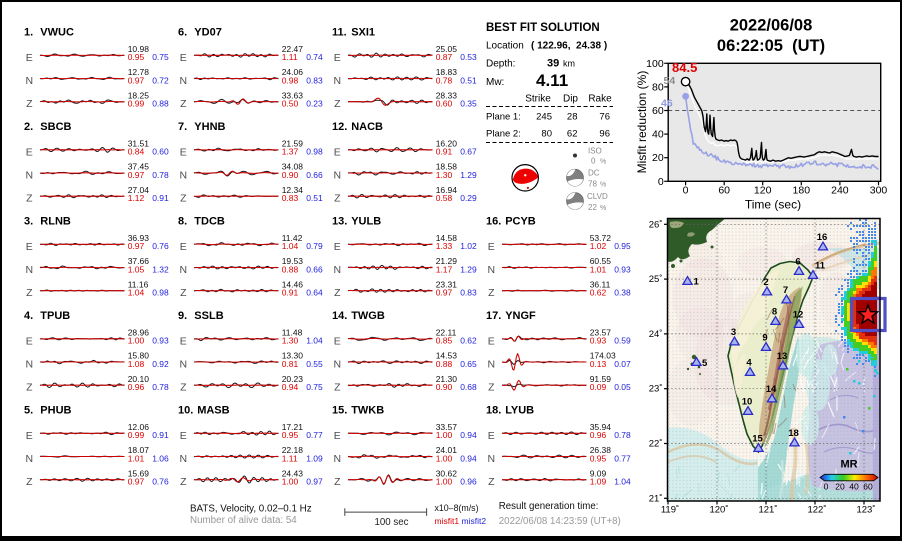  I want to click on svg-text: 0.96, so click(598, 435).